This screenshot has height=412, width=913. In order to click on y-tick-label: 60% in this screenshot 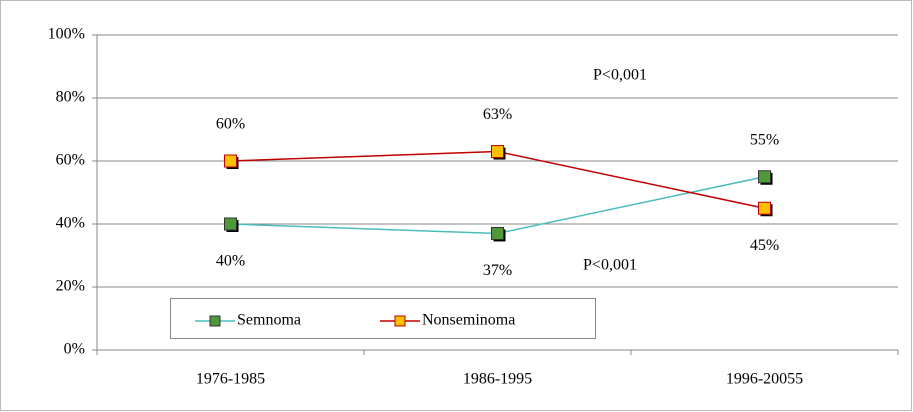, I will do `click(70, 160)`.